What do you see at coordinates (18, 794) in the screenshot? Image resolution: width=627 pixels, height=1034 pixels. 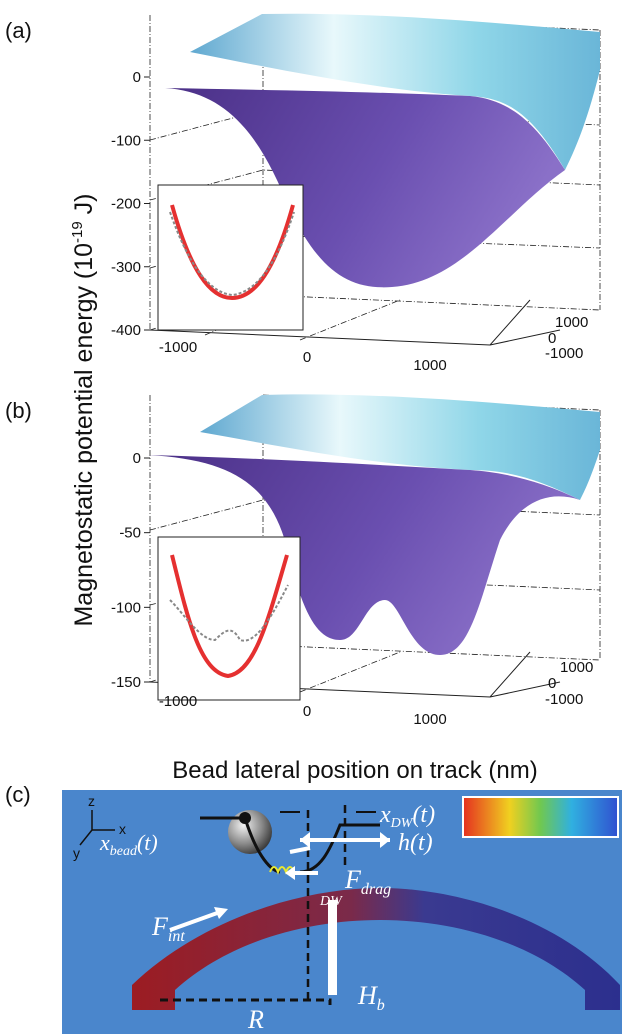 I see `panel-label: (c)` at bounding box center [18, 794].